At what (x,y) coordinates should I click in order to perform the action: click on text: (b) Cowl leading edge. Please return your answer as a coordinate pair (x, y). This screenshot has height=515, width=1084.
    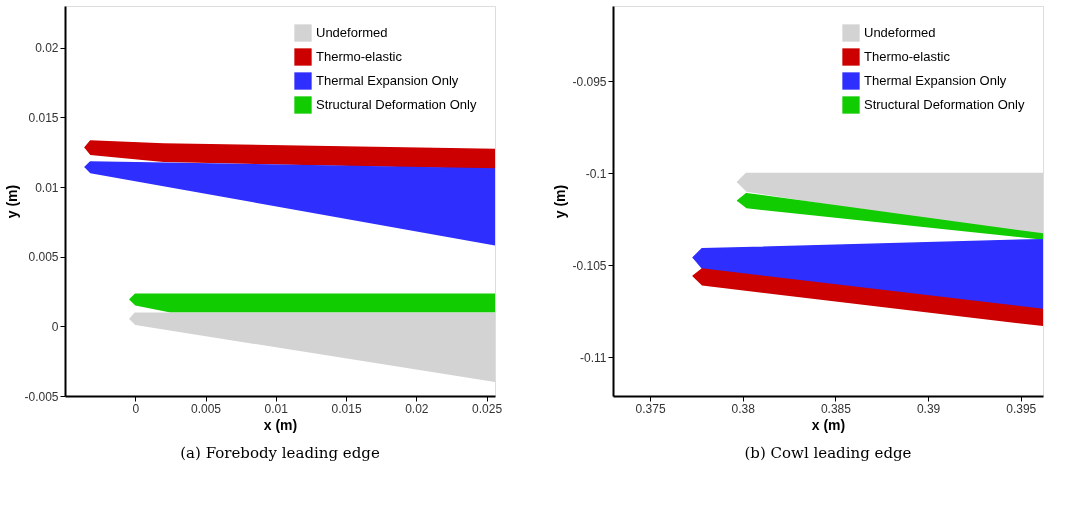
    Looking at the image, I should click on (828, 453).